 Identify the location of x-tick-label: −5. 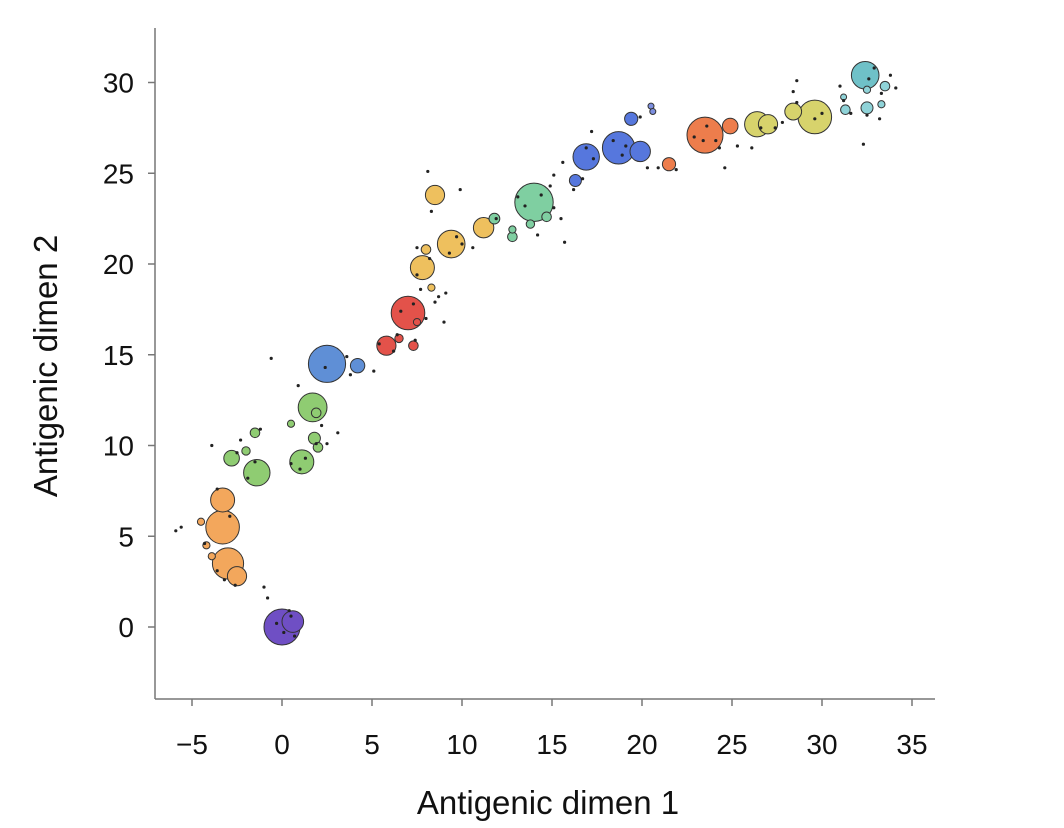
(192, 744).